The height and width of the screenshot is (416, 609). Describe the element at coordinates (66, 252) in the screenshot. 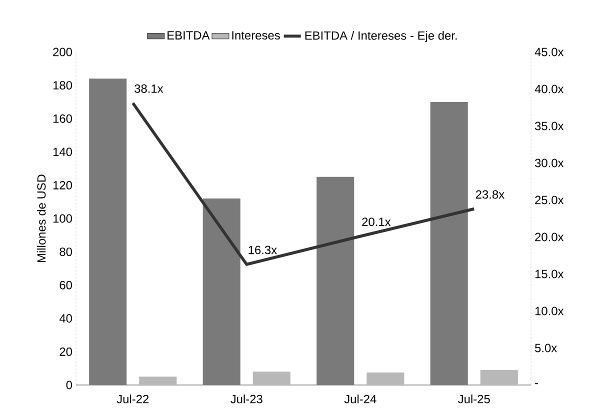

I see `y-tick-label: 80` at that location.